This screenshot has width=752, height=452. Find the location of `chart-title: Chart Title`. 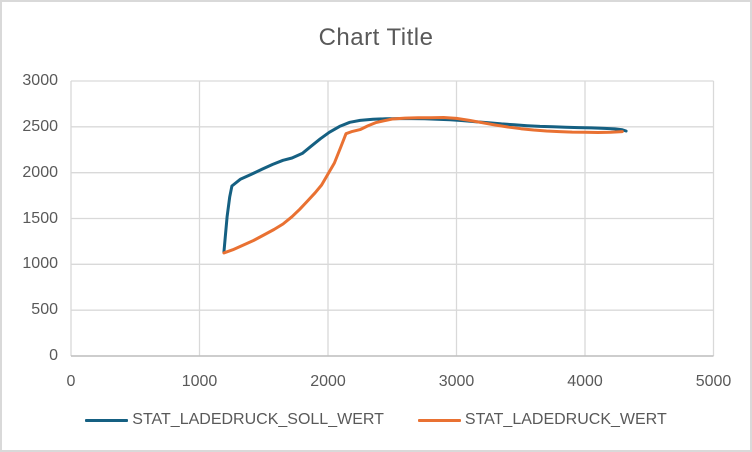

chart-title: Chart Title is located at coordinates (376, 37).